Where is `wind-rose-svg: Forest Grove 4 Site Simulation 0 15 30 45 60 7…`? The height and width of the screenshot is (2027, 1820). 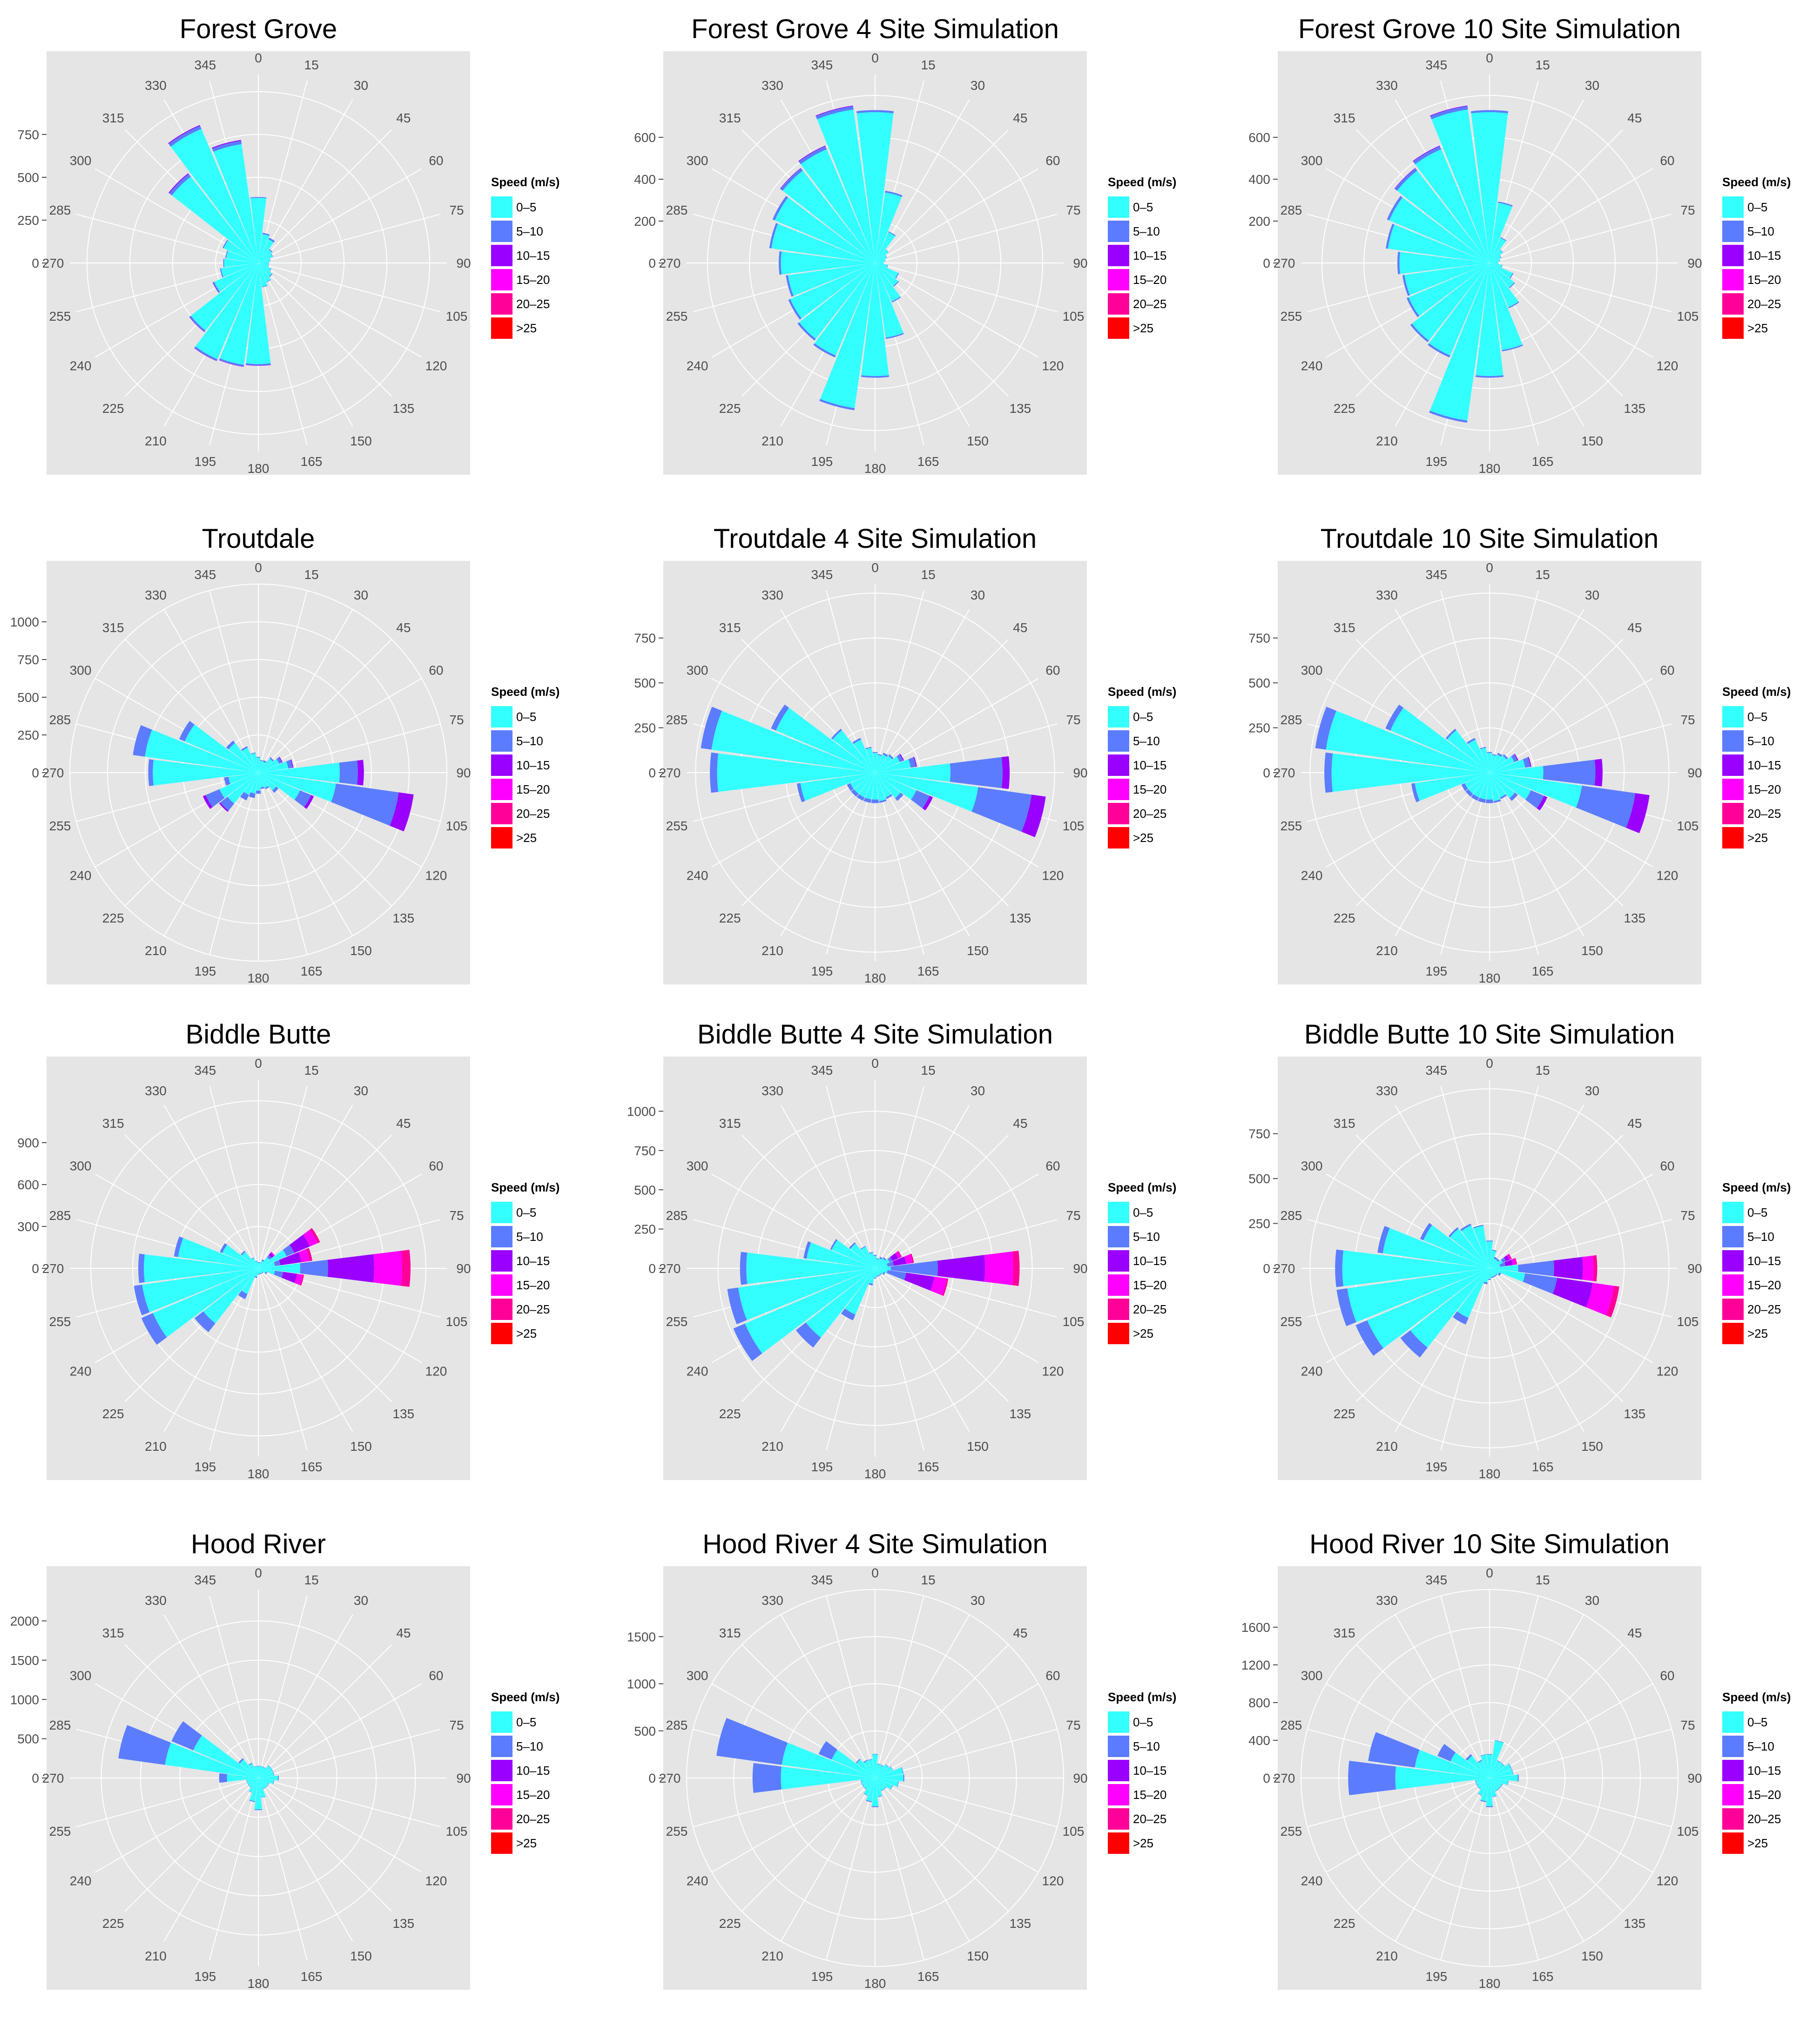 wind-rose-svg: Forest Grove 4 Site Simulation 0 15 30 45 60 7… is located at coordinates (905, 245).